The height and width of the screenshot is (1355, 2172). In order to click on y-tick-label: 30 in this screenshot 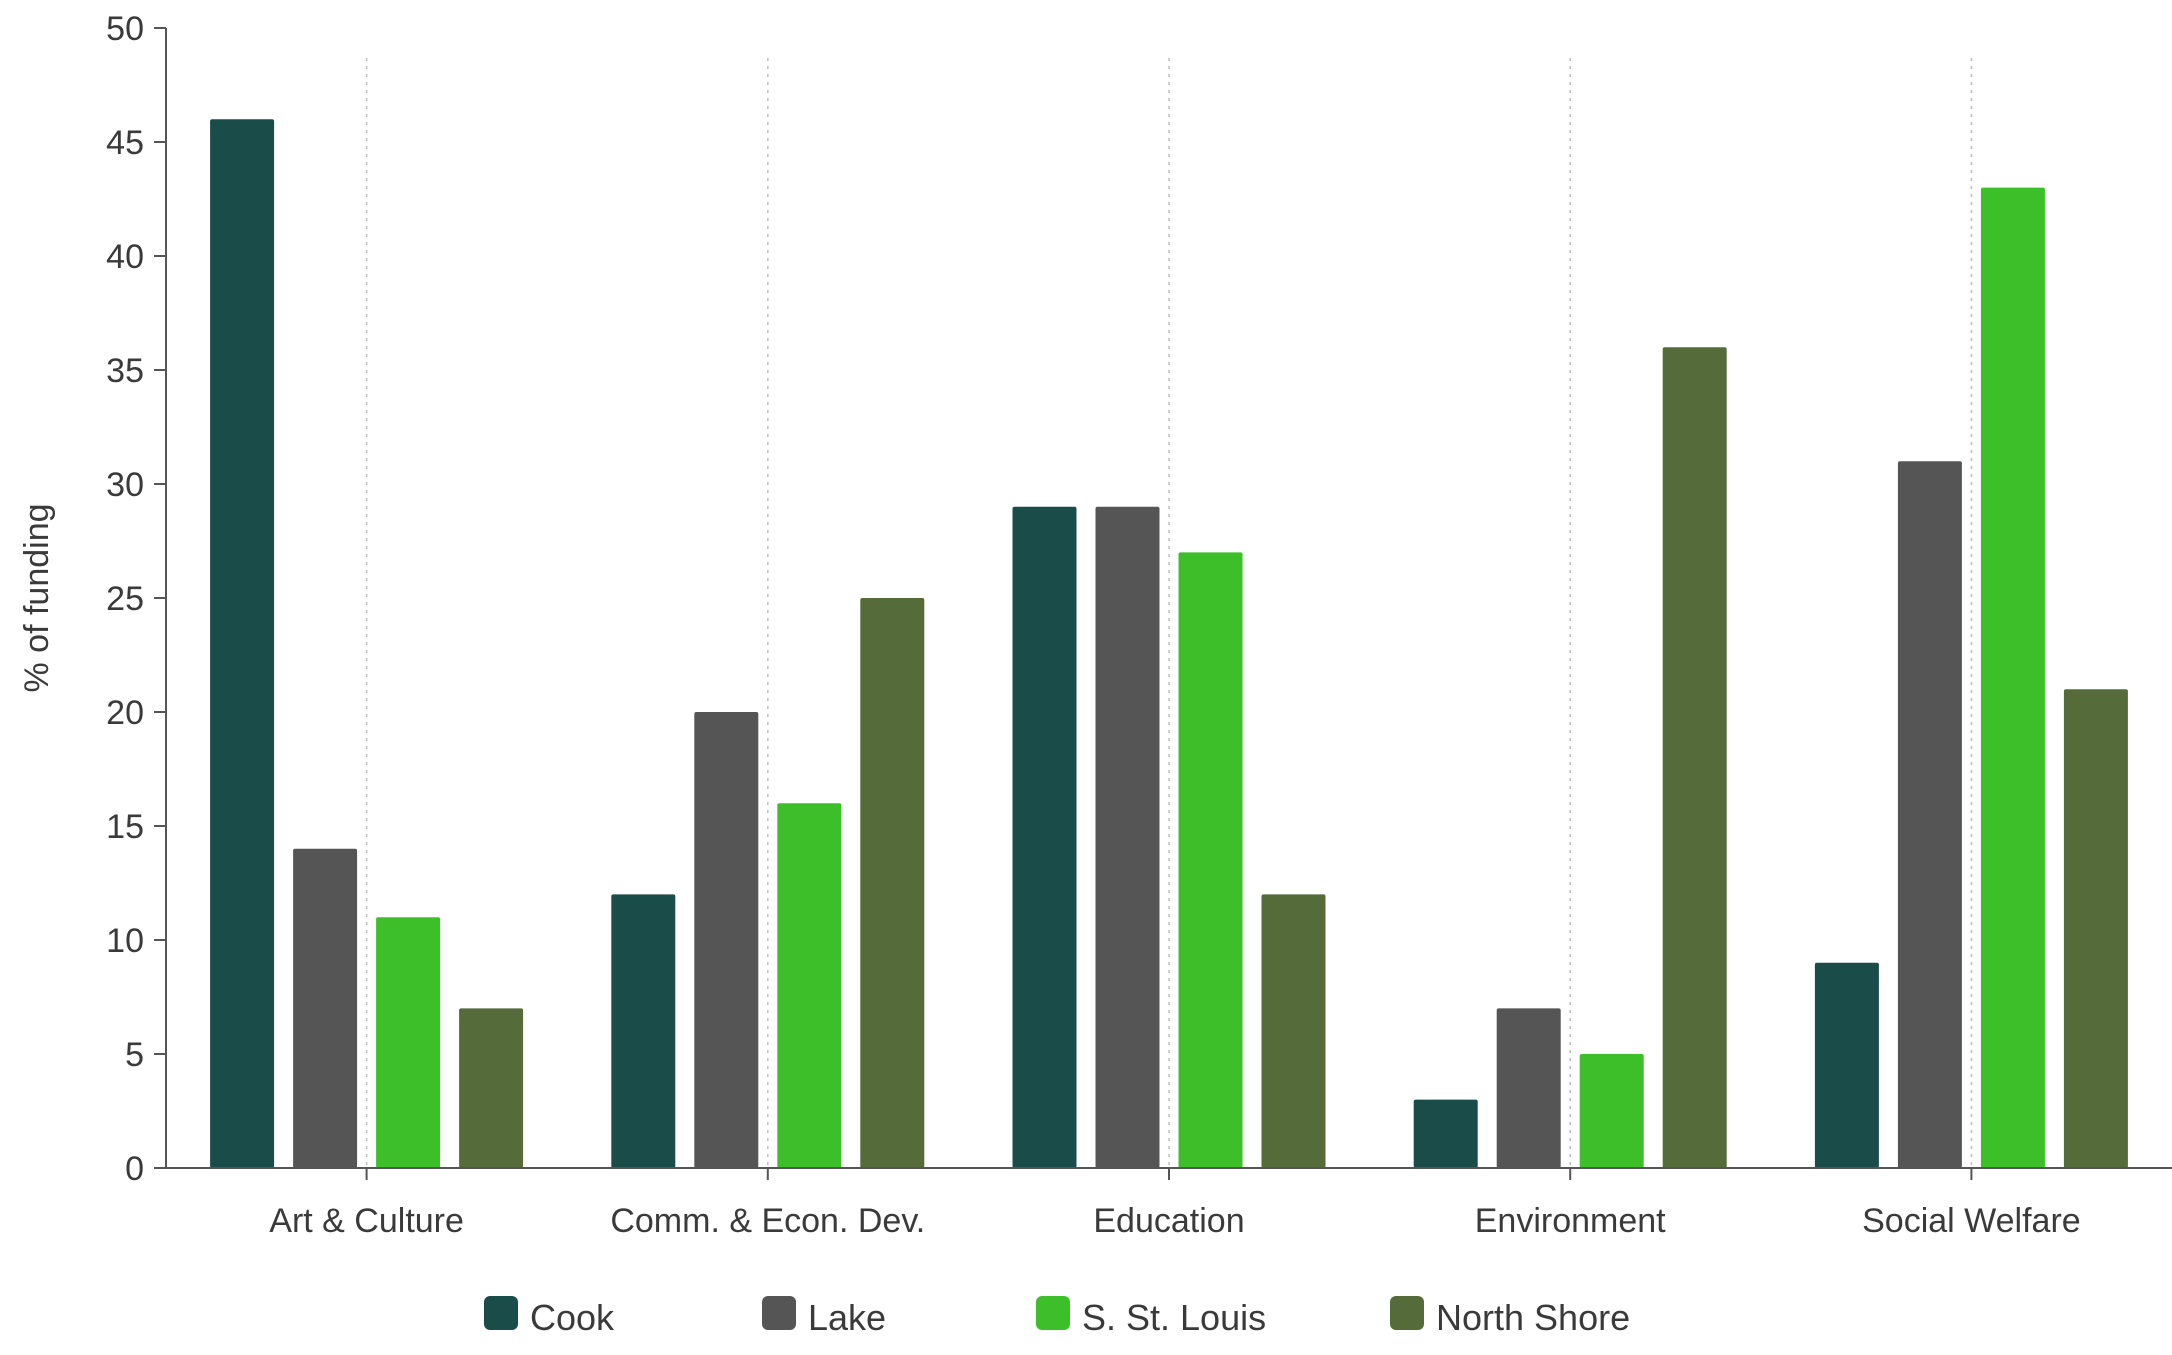, I will do `click(125, 485)`.